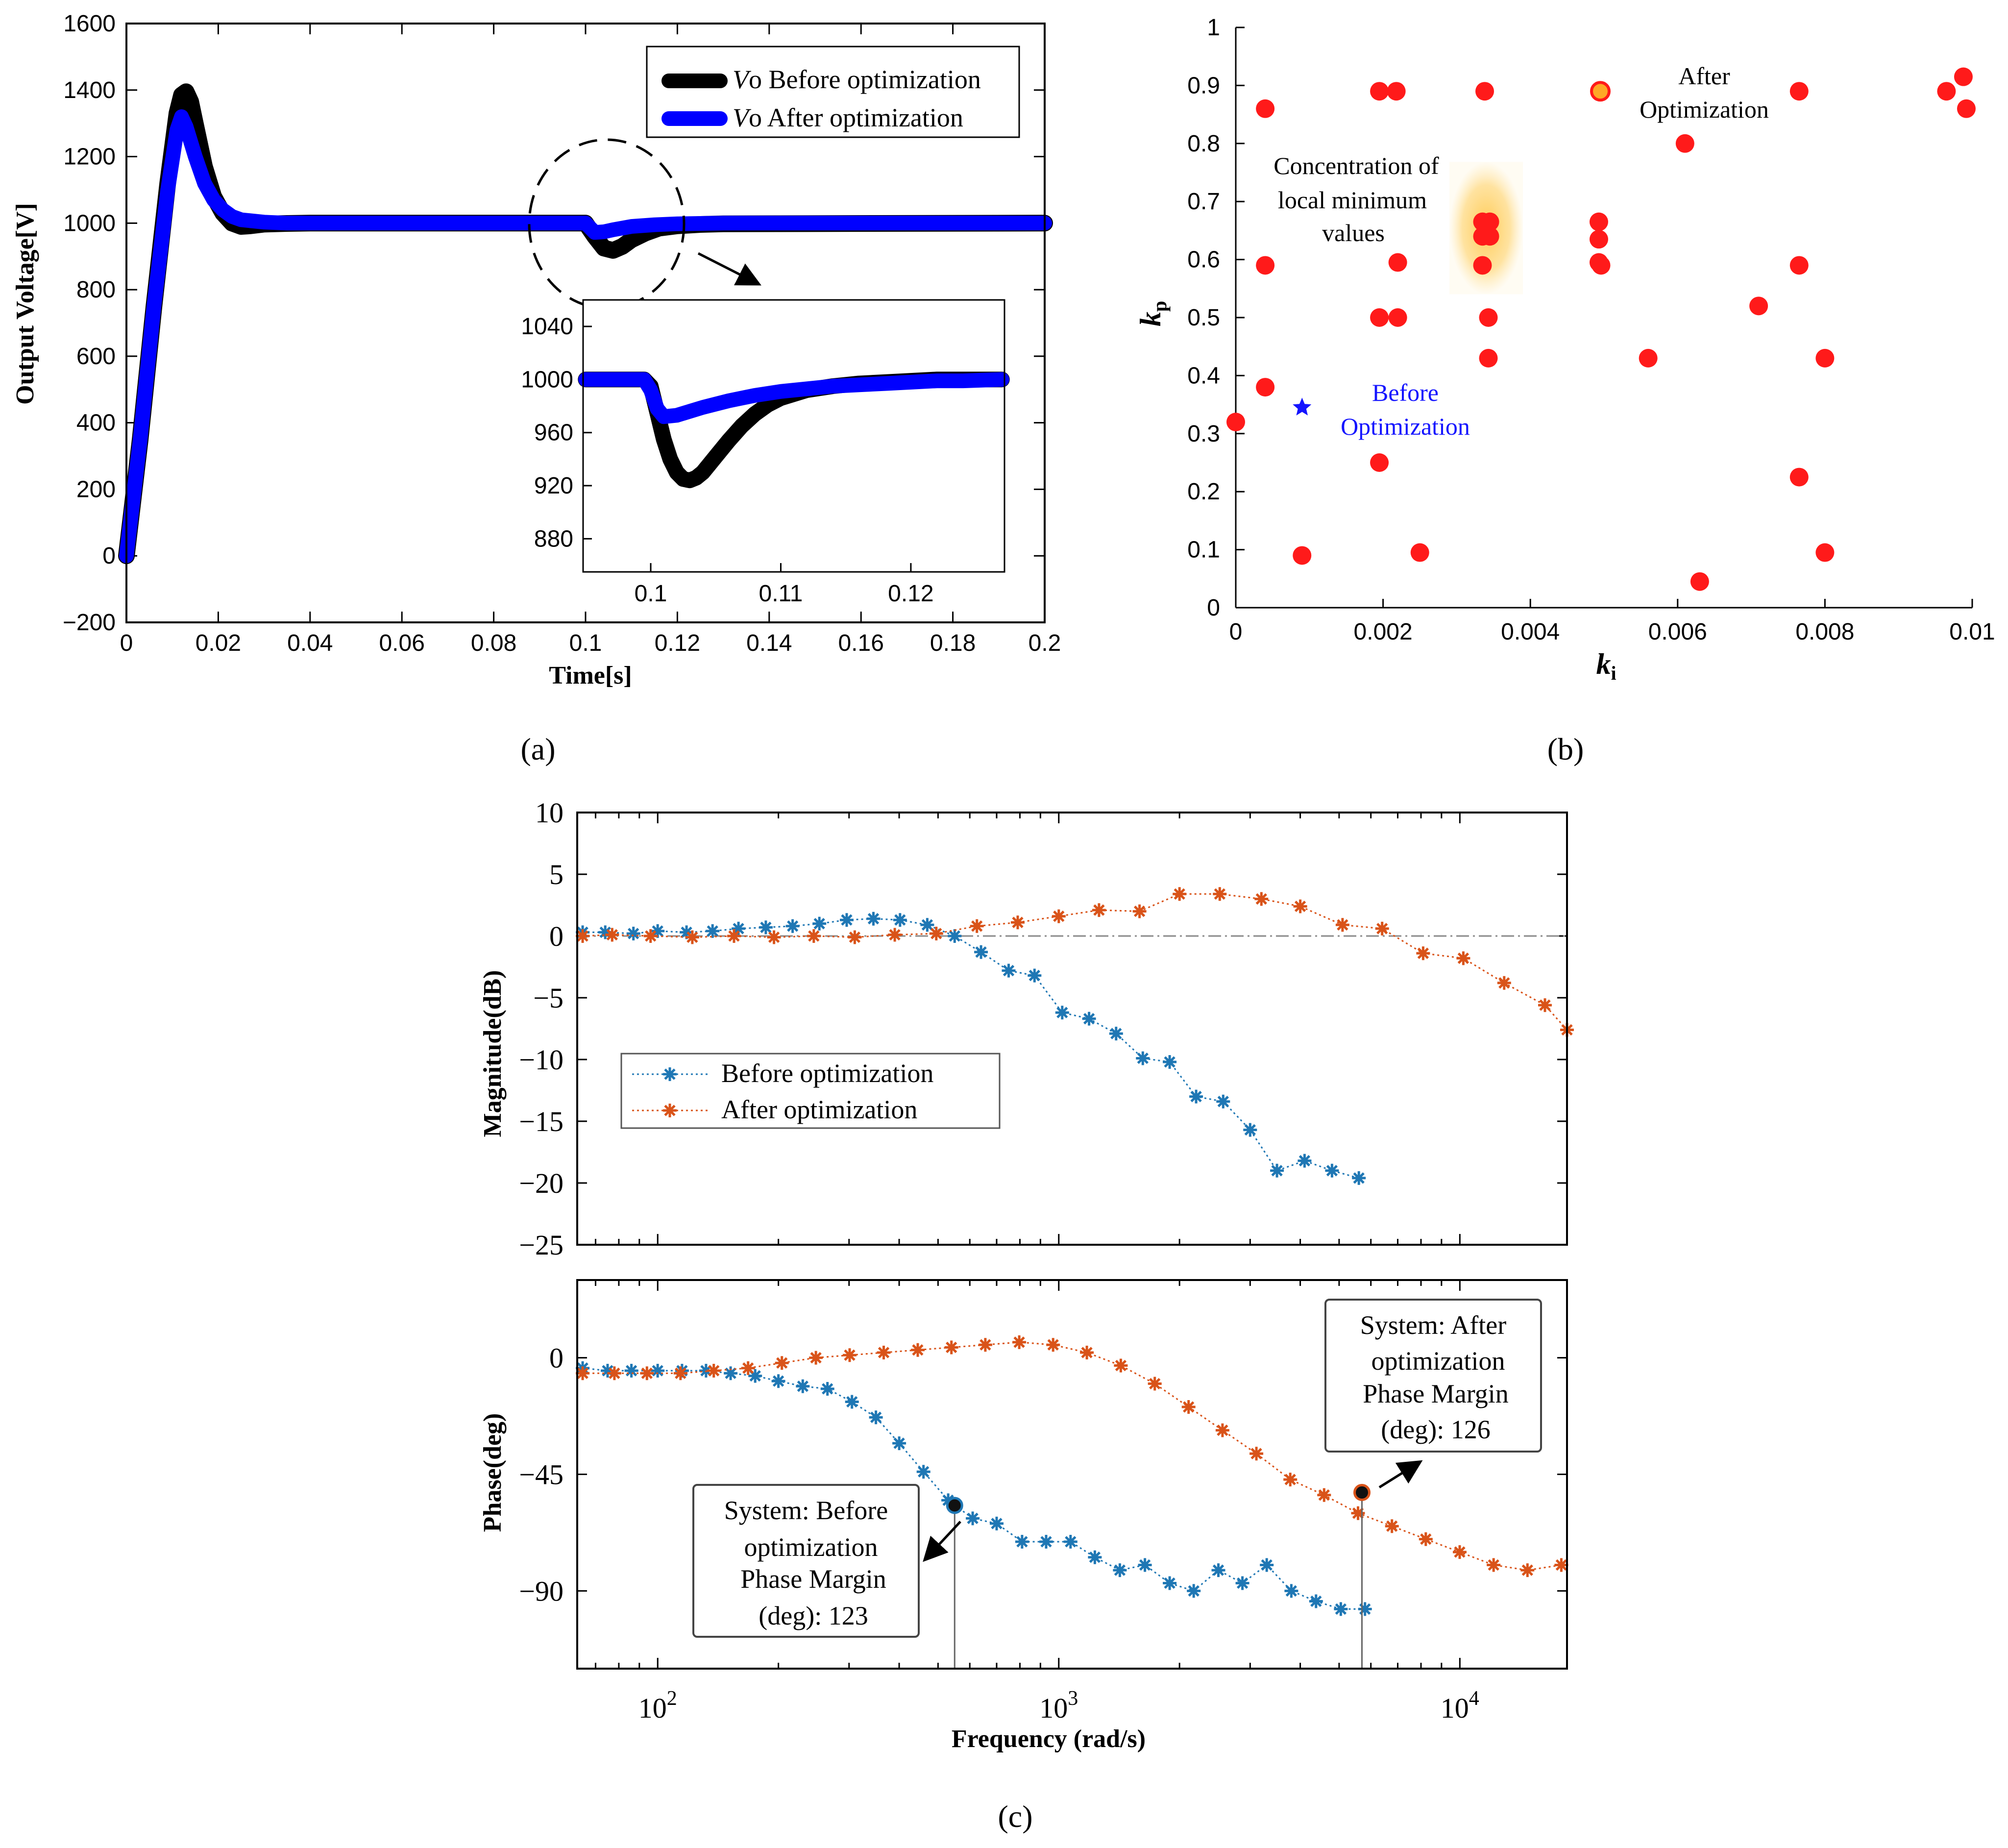  Describe the element at coordinates (860, 643) in the screenshot. I see `panel-a-xtick-label: 0.16` at that location.